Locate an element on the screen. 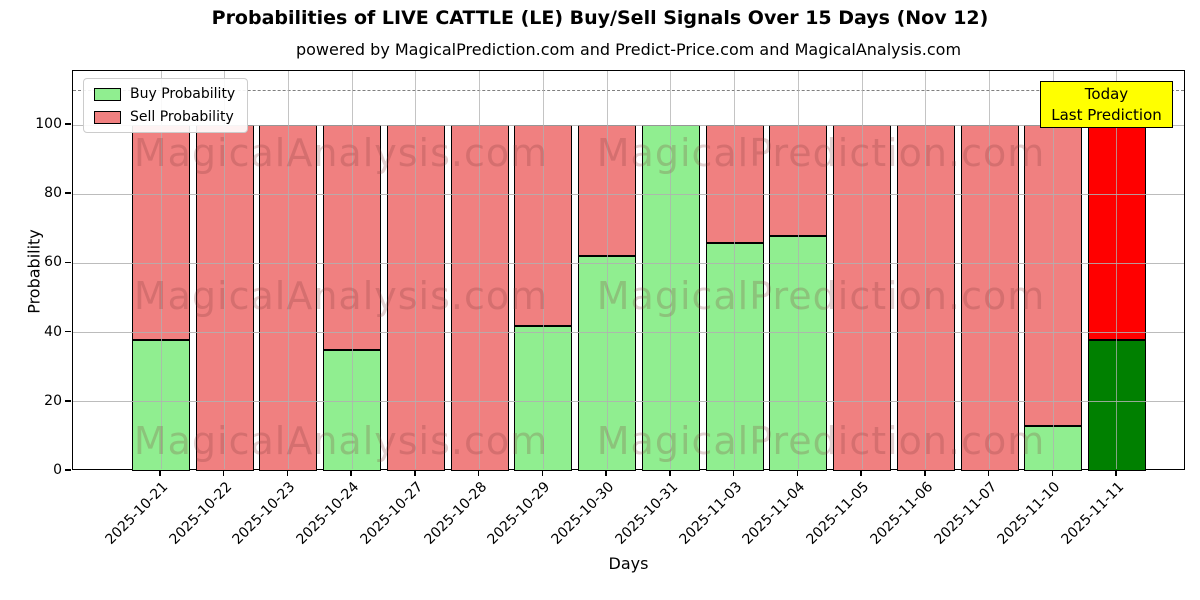  x-axis-title: Days is located at coordinates (628, 563).